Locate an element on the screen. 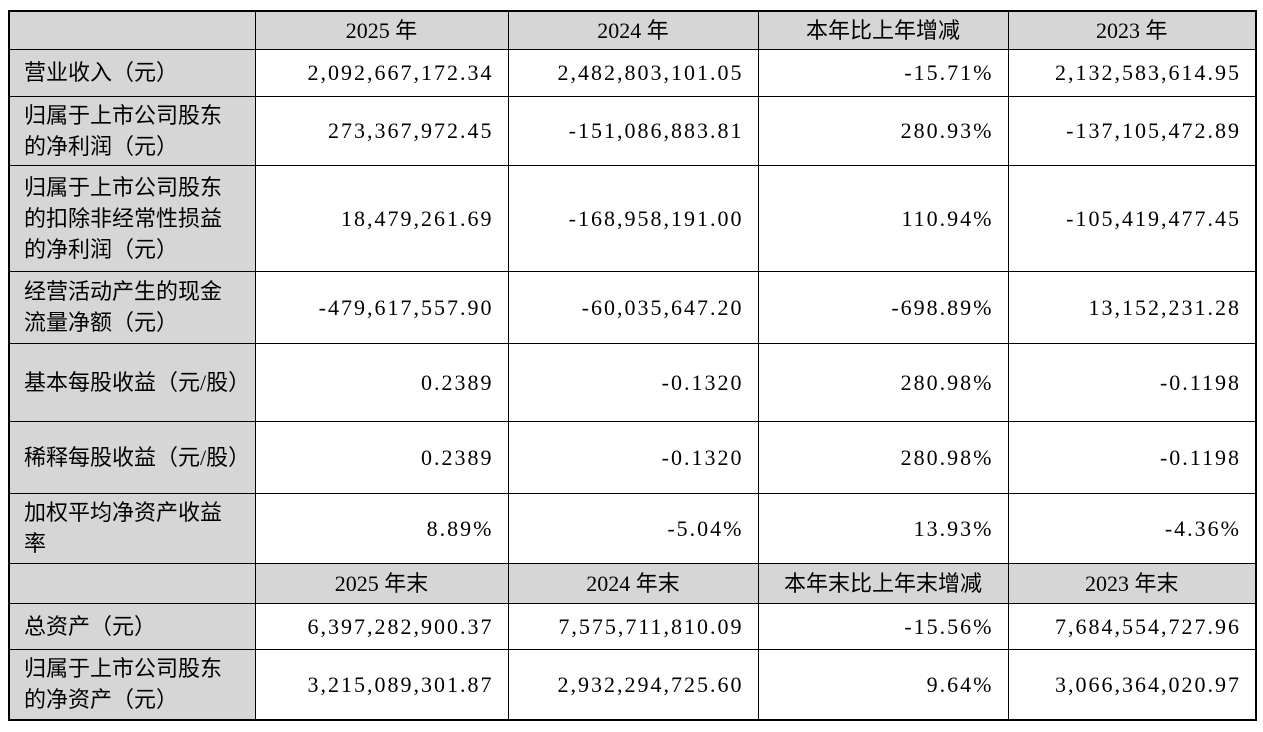  value-cell: -168,958,191.00 is located at coordinates (633, 218).